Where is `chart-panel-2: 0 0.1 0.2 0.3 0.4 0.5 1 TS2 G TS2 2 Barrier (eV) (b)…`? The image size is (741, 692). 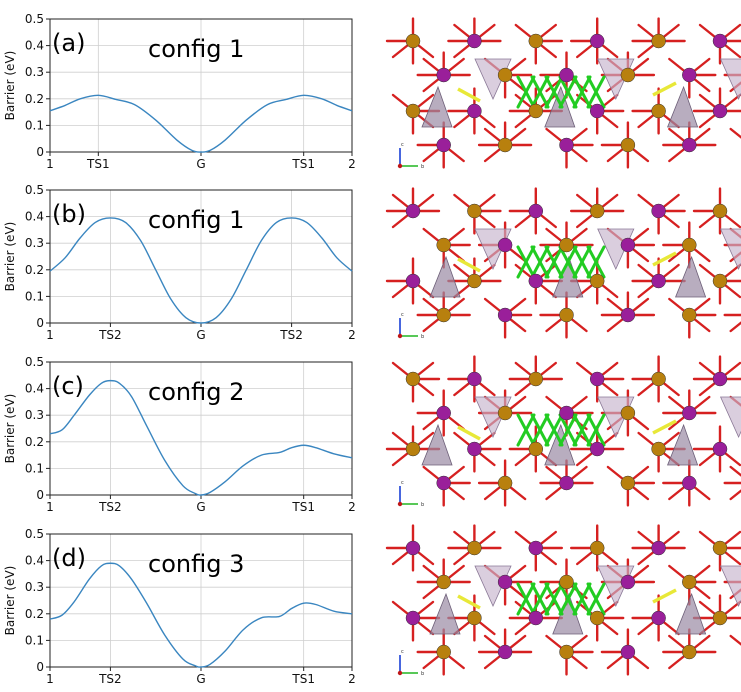
chart-panel-2: 0 0.1 0.2 0.3 0.4 0.5 1 TS2 G TS2 2 Barrier (eV) (b)… is located at coordinates (179, 262).